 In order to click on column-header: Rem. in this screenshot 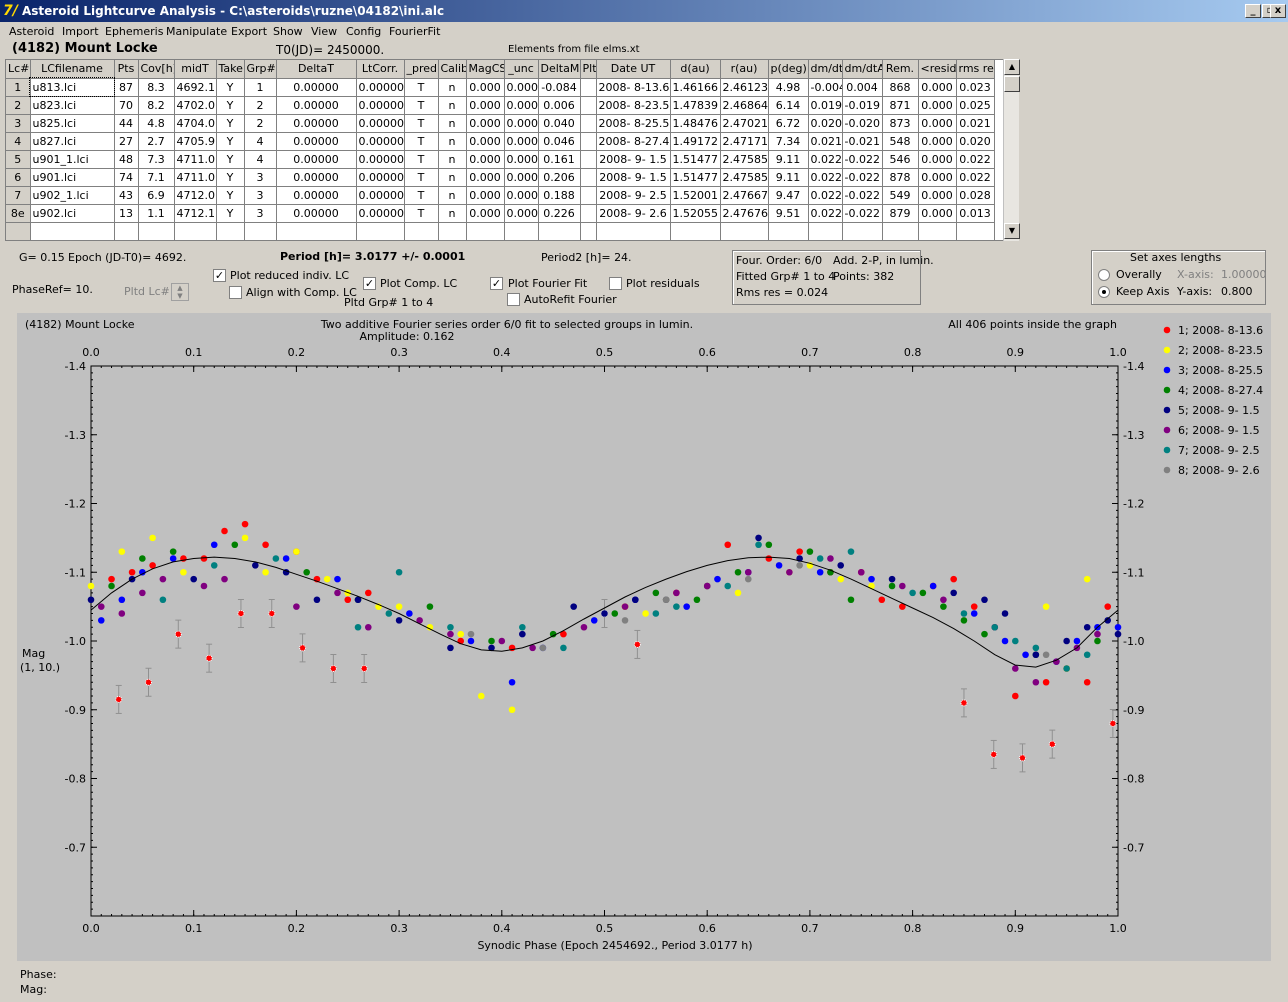, I will do `click(900, 69)`.